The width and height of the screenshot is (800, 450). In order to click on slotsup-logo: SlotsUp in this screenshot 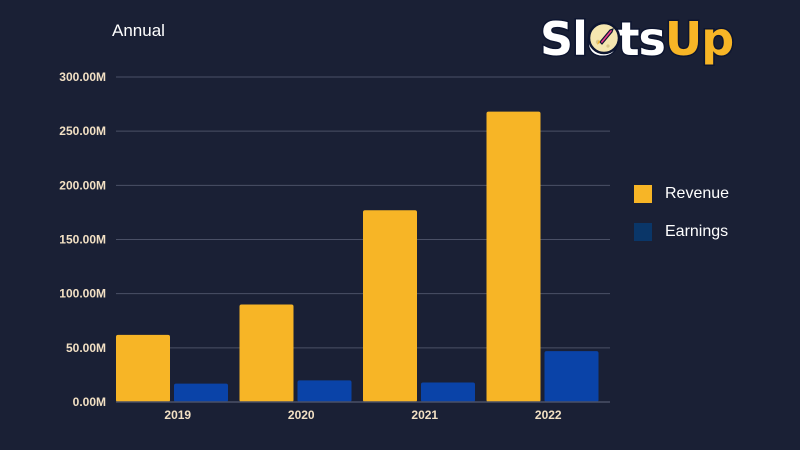, I will do `click(637, 39)`.